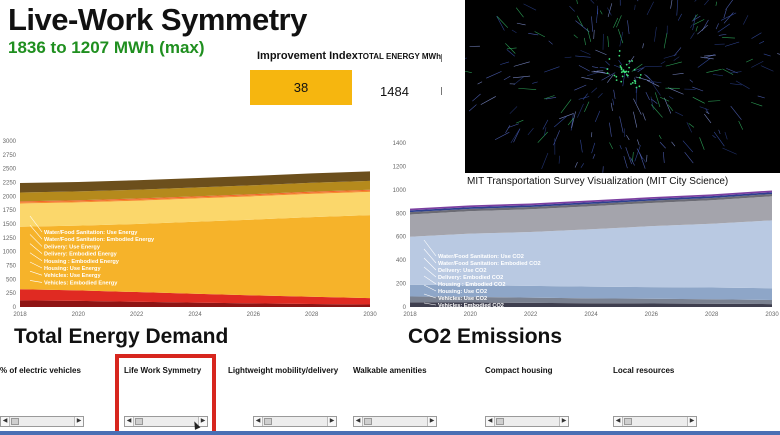 The image size is (780, 435). Describe the element at coordinates (10, 170) in the screenshot. I see `y-tick-label: 2500` at that location.